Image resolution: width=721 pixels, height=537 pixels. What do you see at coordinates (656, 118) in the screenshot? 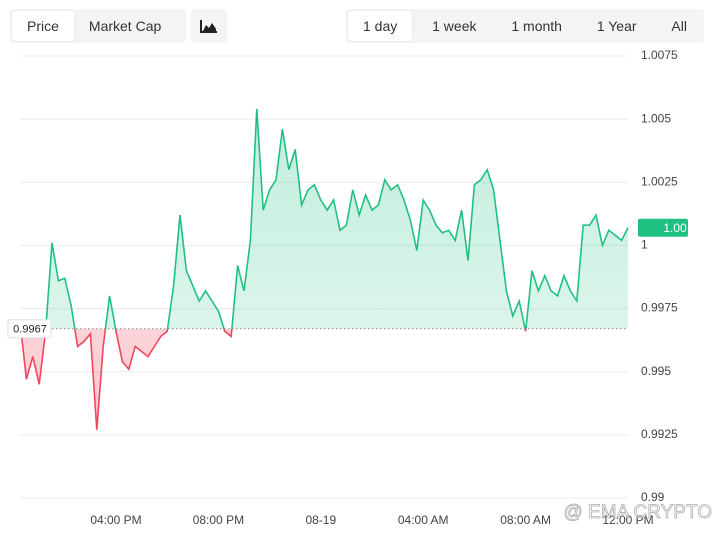
I see `y-tick-label: 1.005` at bounding box center [656, 118].